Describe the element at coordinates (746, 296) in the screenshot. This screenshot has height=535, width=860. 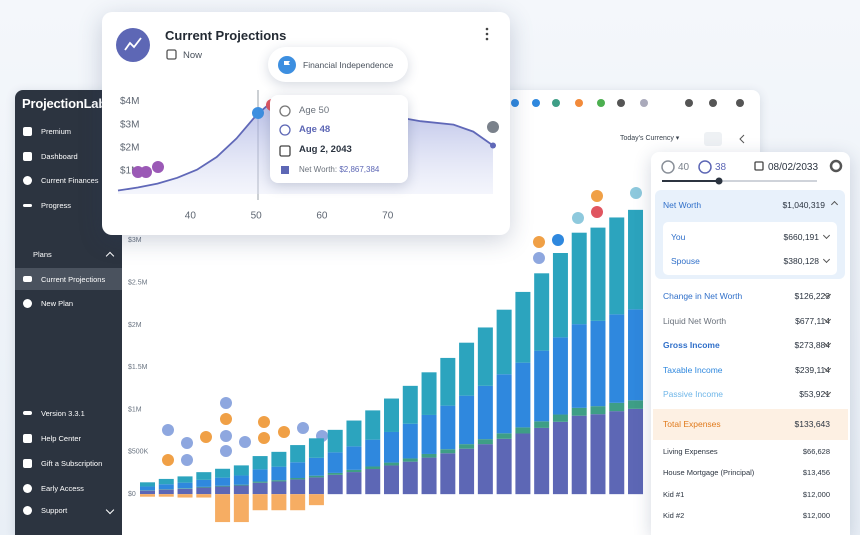
I see `summary-row: Change in Net Worth $126,223` at that location.